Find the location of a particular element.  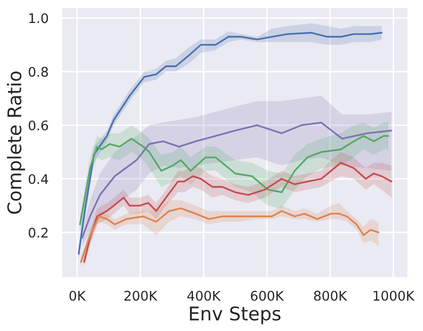

x-tick-label: 400K is located at coordinates (204, 295).